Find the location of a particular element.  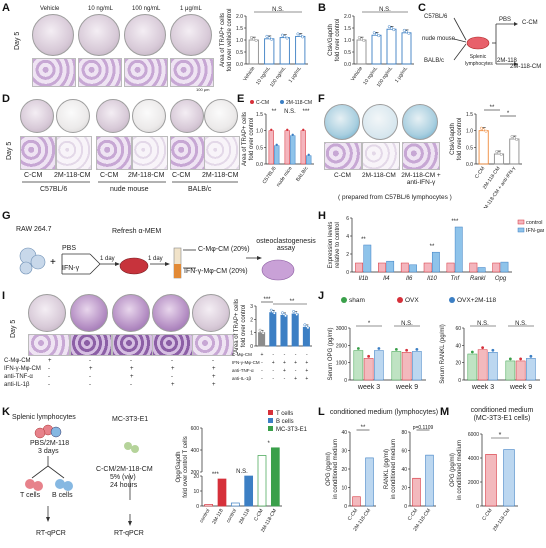

chart-title: conditioned medium is located at coordinates (502, 410).